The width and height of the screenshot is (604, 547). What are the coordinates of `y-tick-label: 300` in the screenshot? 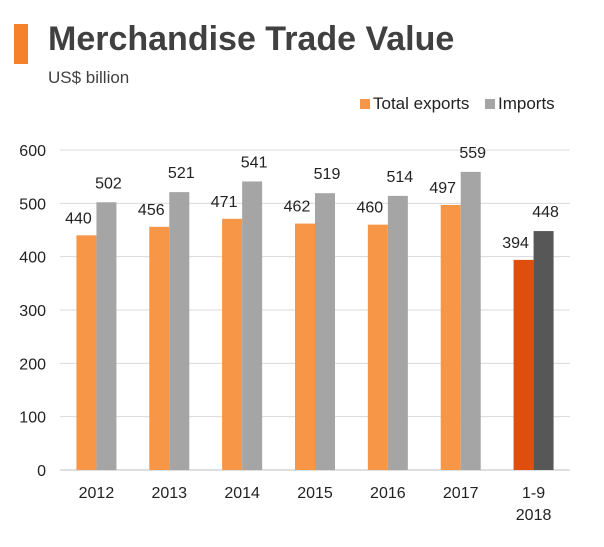 It's located at (32, 311).